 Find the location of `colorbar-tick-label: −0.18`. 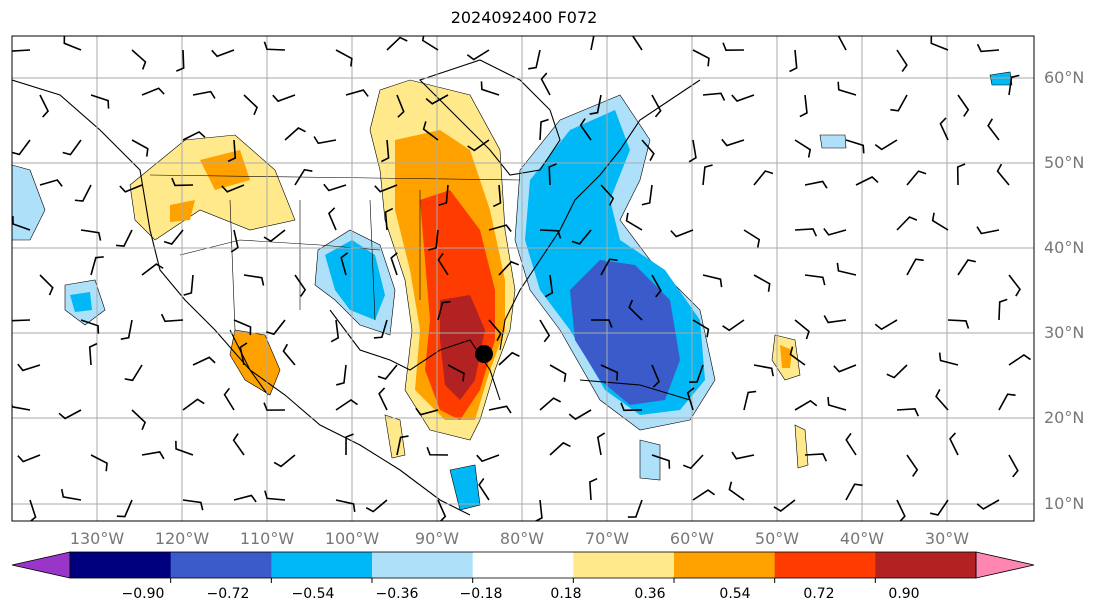

colorbar-tick-label: −0.18 is located at coordinates (481, 594).